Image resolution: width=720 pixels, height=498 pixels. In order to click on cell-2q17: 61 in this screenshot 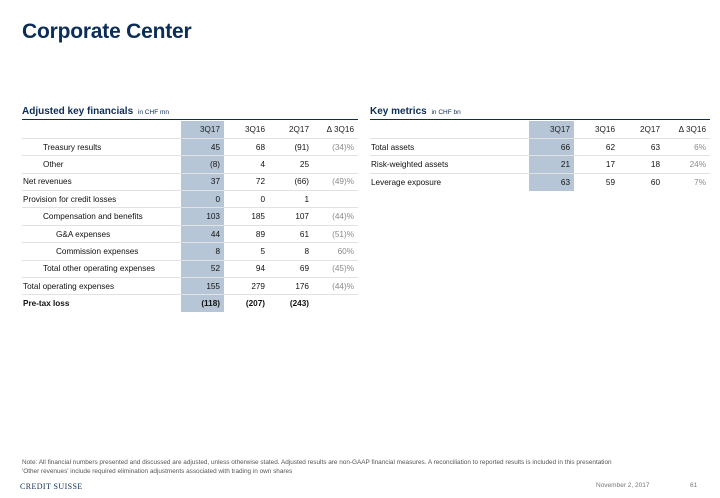, I will do `click(304, 234)`.